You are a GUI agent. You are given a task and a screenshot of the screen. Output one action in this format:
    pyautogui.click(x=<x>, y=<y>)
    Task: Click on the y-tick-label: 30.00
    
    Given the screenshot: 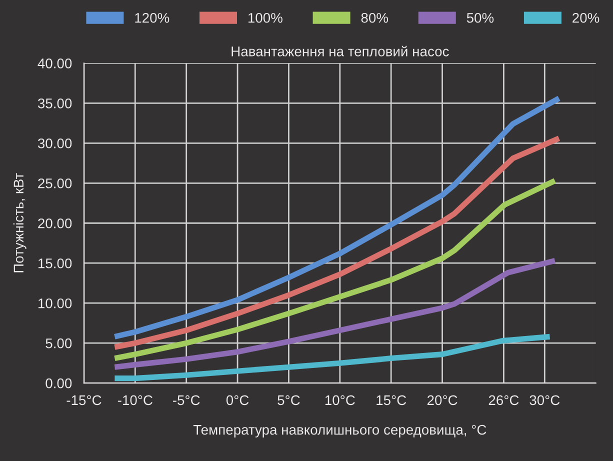 What is the action you would take?
    pyautogui.click(x=55, y=143)
    